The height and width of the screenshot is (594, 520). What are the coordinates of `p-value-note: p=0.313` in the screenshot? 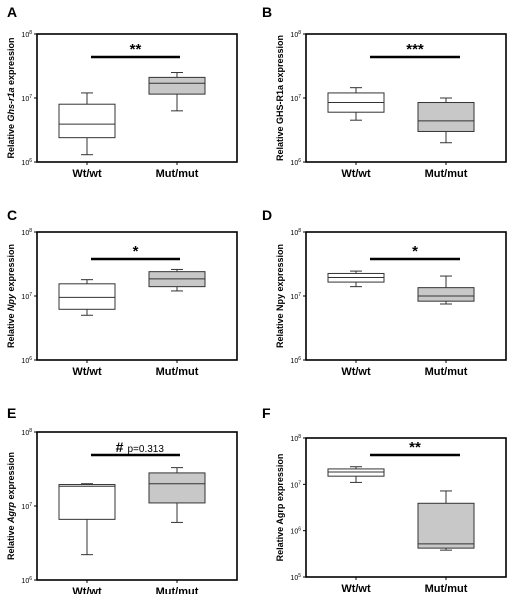 It's located at (146, 449).